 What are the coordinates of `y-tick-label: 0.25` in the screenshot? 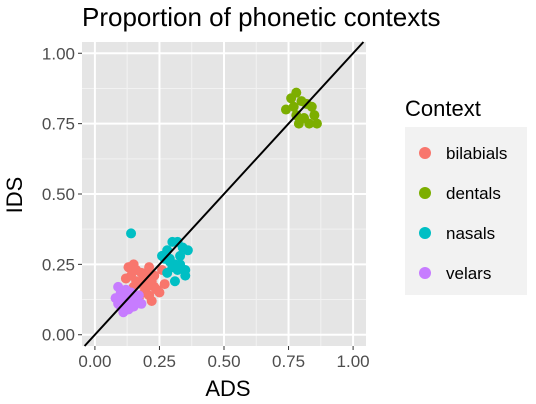 It's located at (58, 264).